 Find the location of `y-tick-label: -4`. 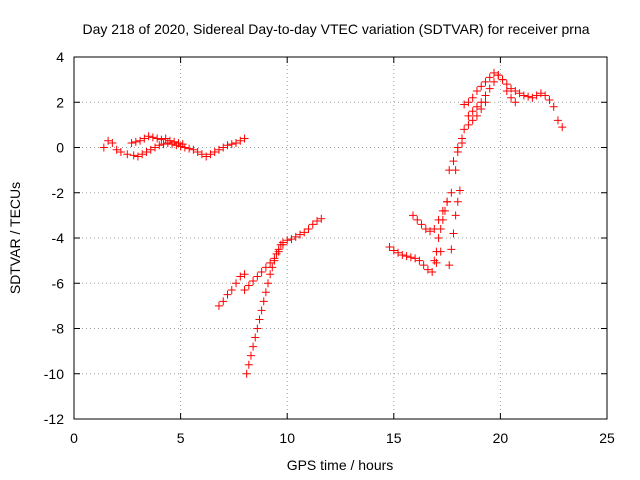

y-tick-label: -4 is located at coordinates (58, 238).